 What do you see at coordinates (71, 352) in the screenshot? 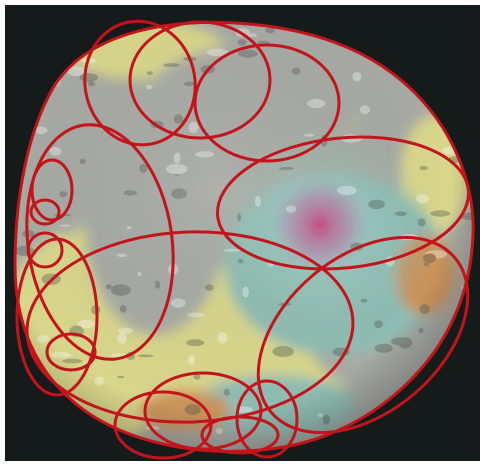
I see `ellipse-left-bottom-small` at bounding box center [71, 352].